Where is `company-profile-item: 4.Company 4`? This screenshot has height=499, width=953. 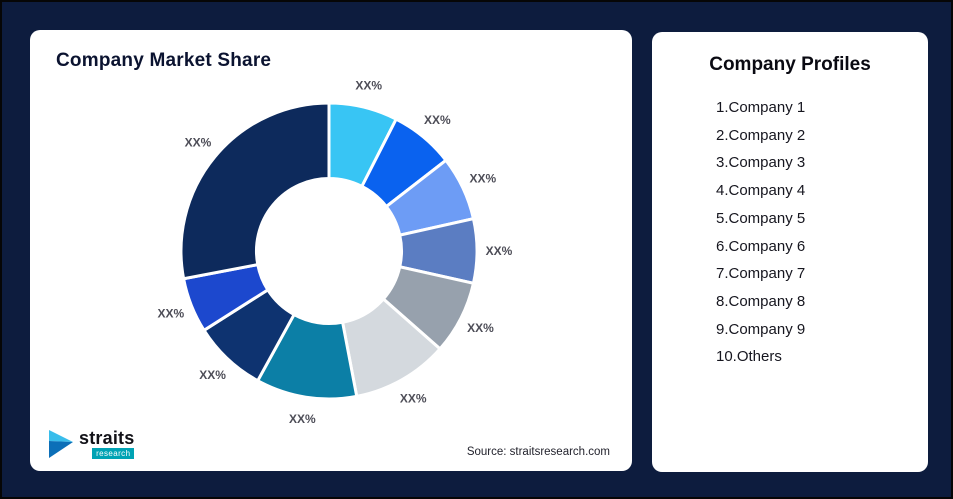 company-profile-item: 4.Company 4 is located at coordinates (761, 191).